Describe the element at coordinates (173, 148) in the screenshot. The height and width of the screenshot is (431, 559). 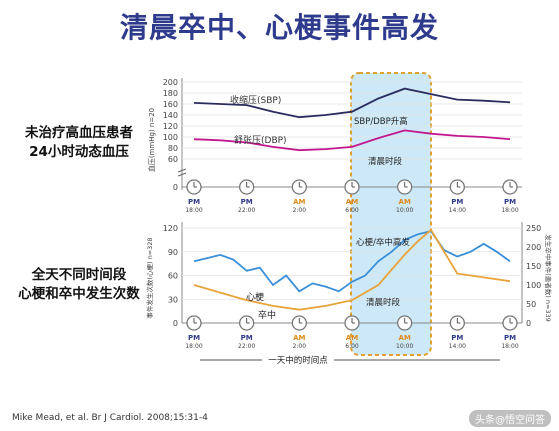
I see `top-y-tick-label: 80` at that location.